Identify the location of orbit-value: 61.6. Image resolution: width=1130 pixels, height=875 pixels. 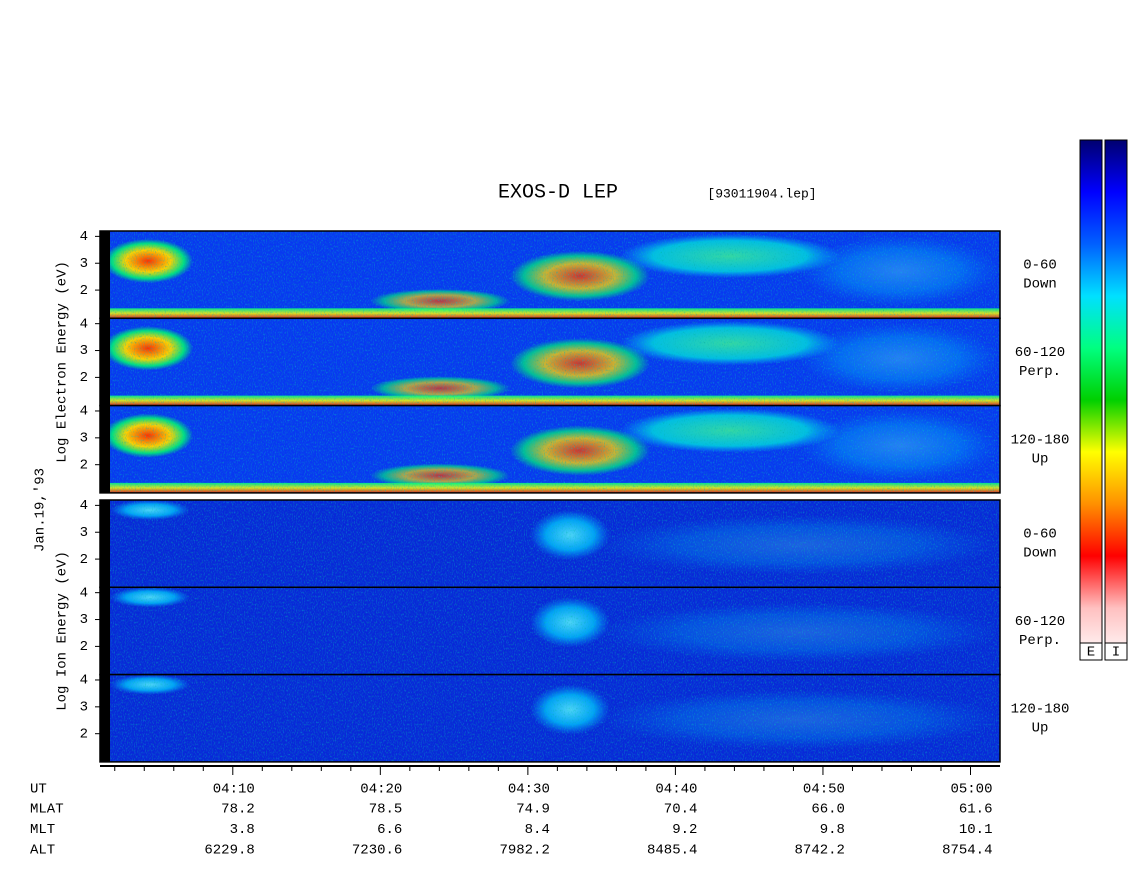
(976, 810).